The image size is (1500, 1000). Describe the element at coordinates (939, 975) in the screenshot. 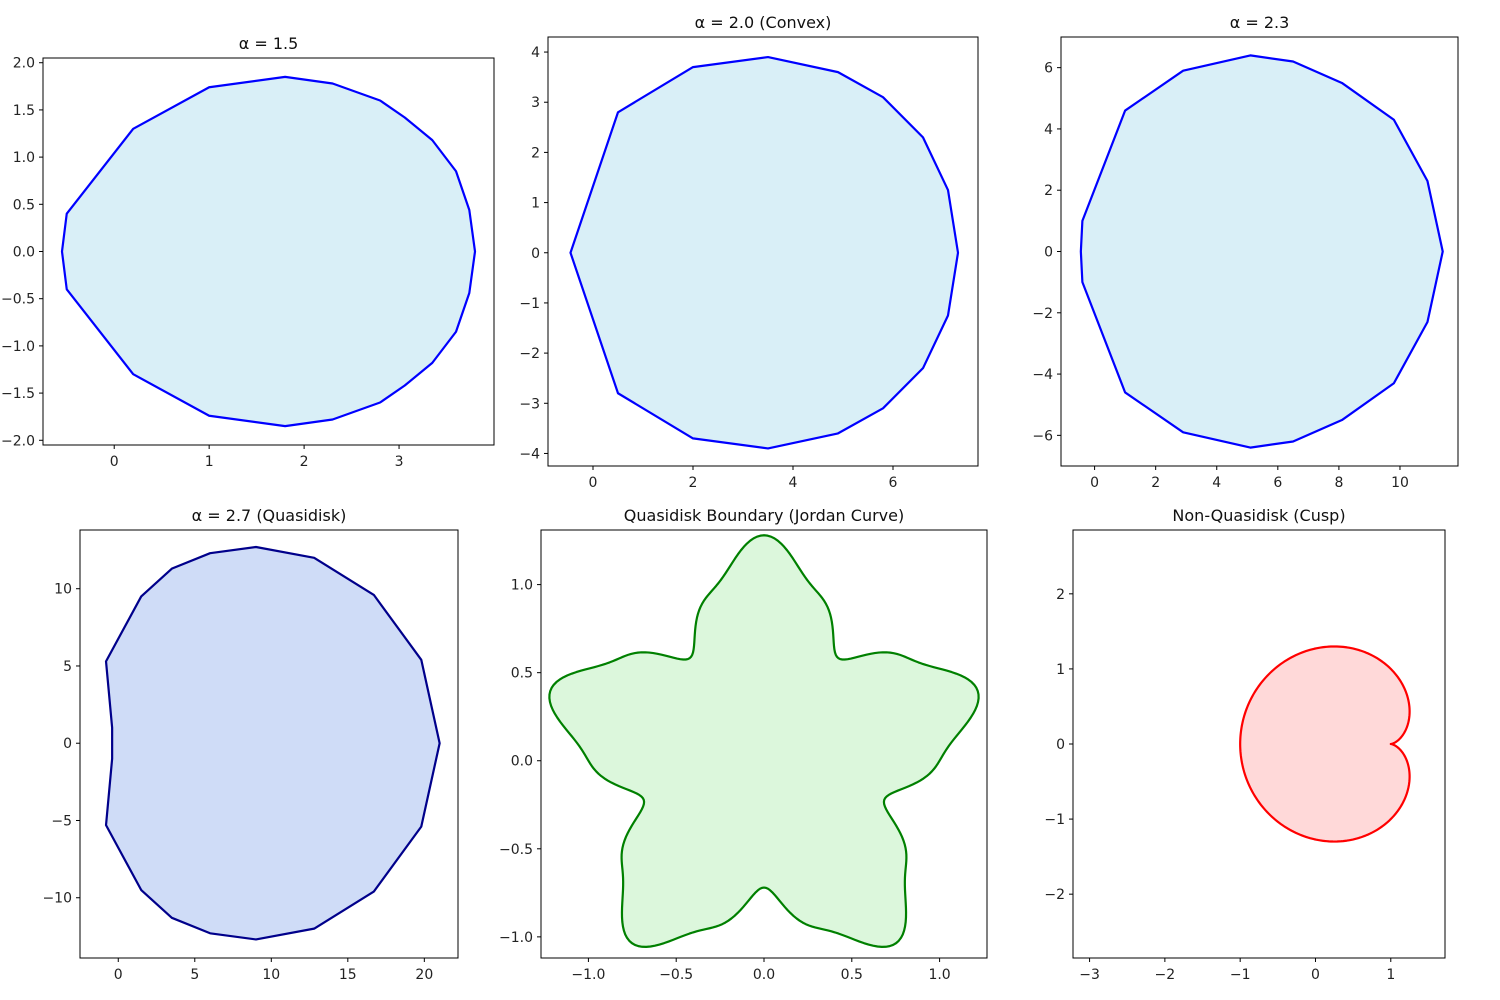

I see `x-tick-label: 1.0` at that location.